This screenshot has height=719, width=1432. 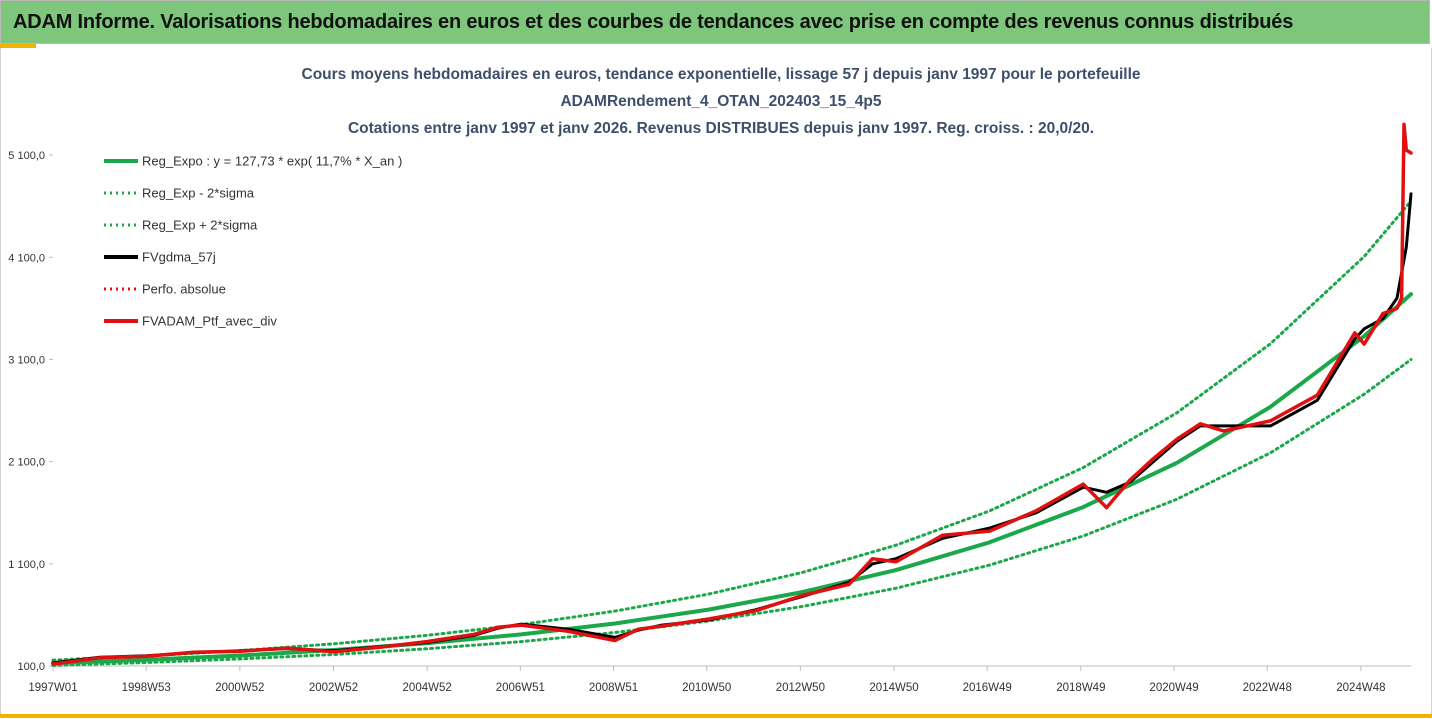 I want to click on legend-label: Reg_Exp + 2*sigma, so click(x=200, y=225).